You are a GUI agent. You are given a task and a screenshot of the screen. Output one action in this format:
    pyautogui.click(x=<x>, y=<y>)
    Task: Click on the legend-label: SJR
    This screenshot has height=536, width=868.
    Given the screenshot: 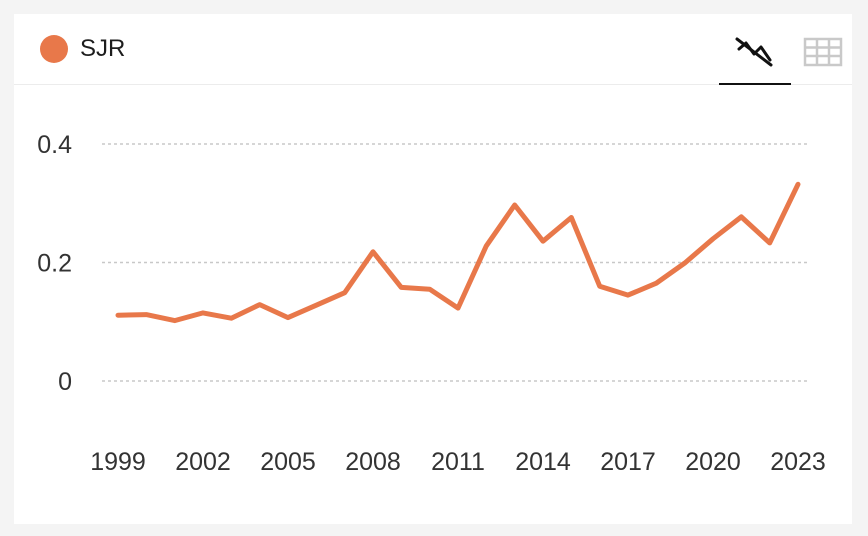 What is the action you would take?
    pyautogui.click(x=103, y=48)
    